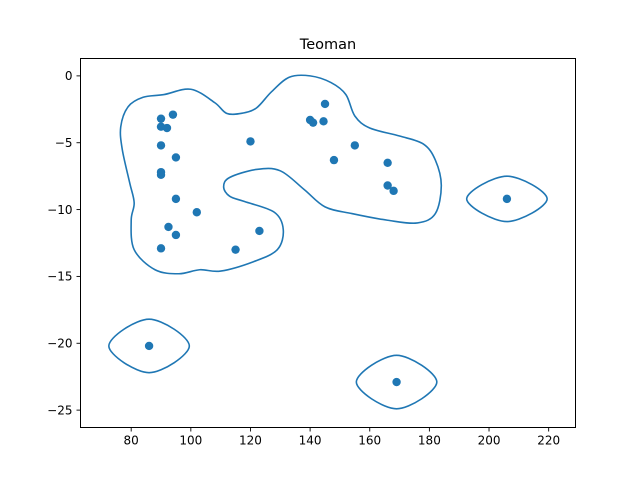 This screenshot has height=480, width=640. Describe the element at coordinates (59, 277) in the screenshot. I see `y-tick-label: −15` at that location.